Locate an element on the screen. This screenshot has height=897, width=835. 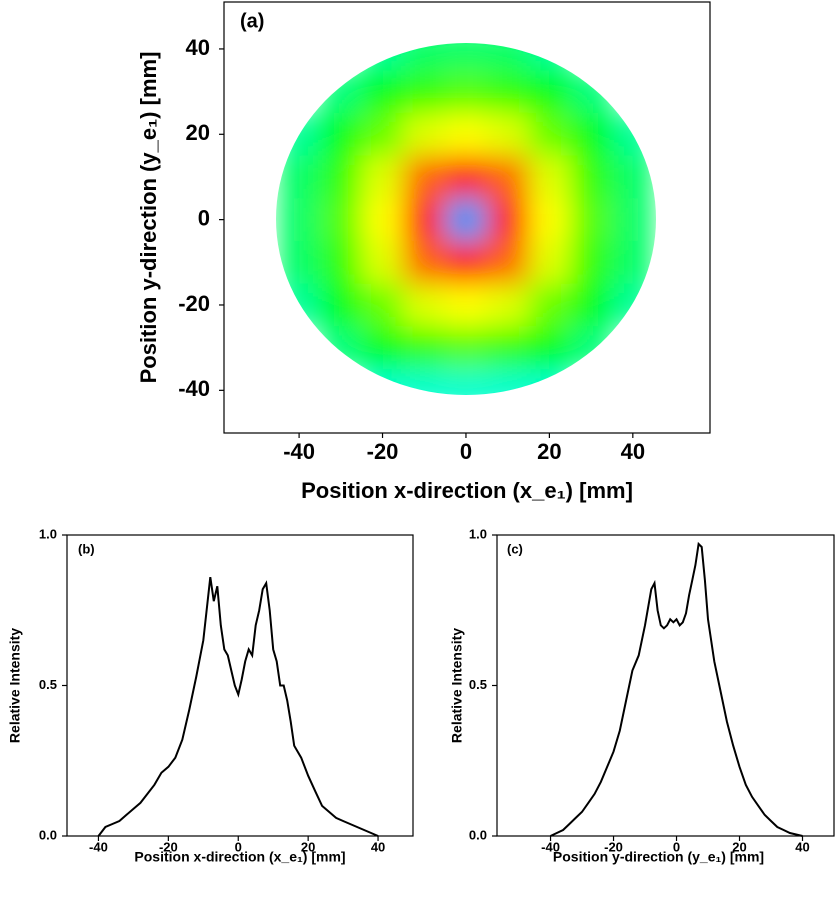
plot-frame is located at coordinates (665, 685).